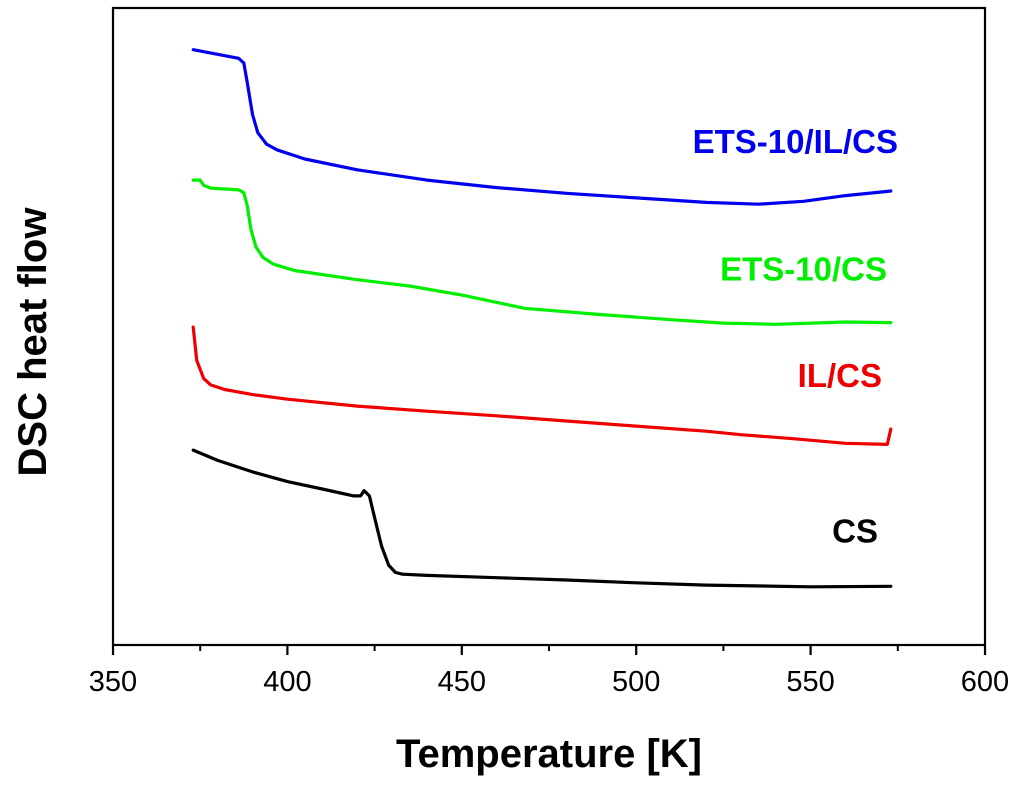  I want to click on y-axis-title: DSC heat flow, so click(33, 342).